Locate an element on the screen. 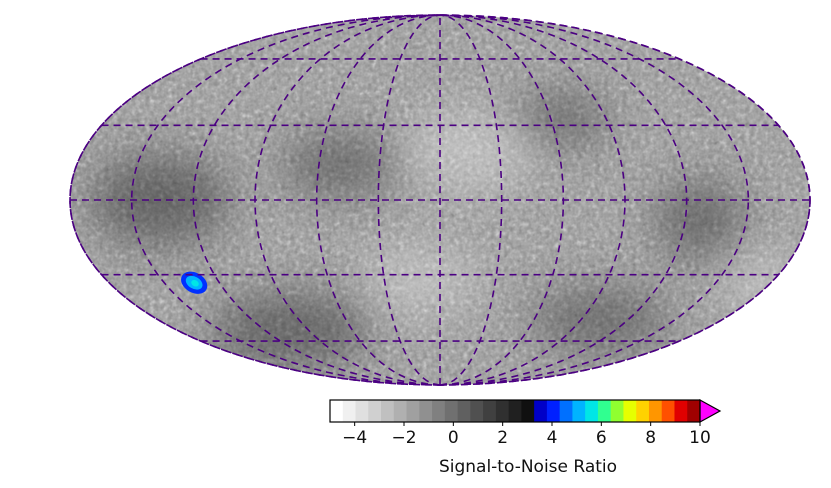 The width and height of the screenshot is (831, 488). colorbar-tick-label: 0 is located at coordinates (453, 438).